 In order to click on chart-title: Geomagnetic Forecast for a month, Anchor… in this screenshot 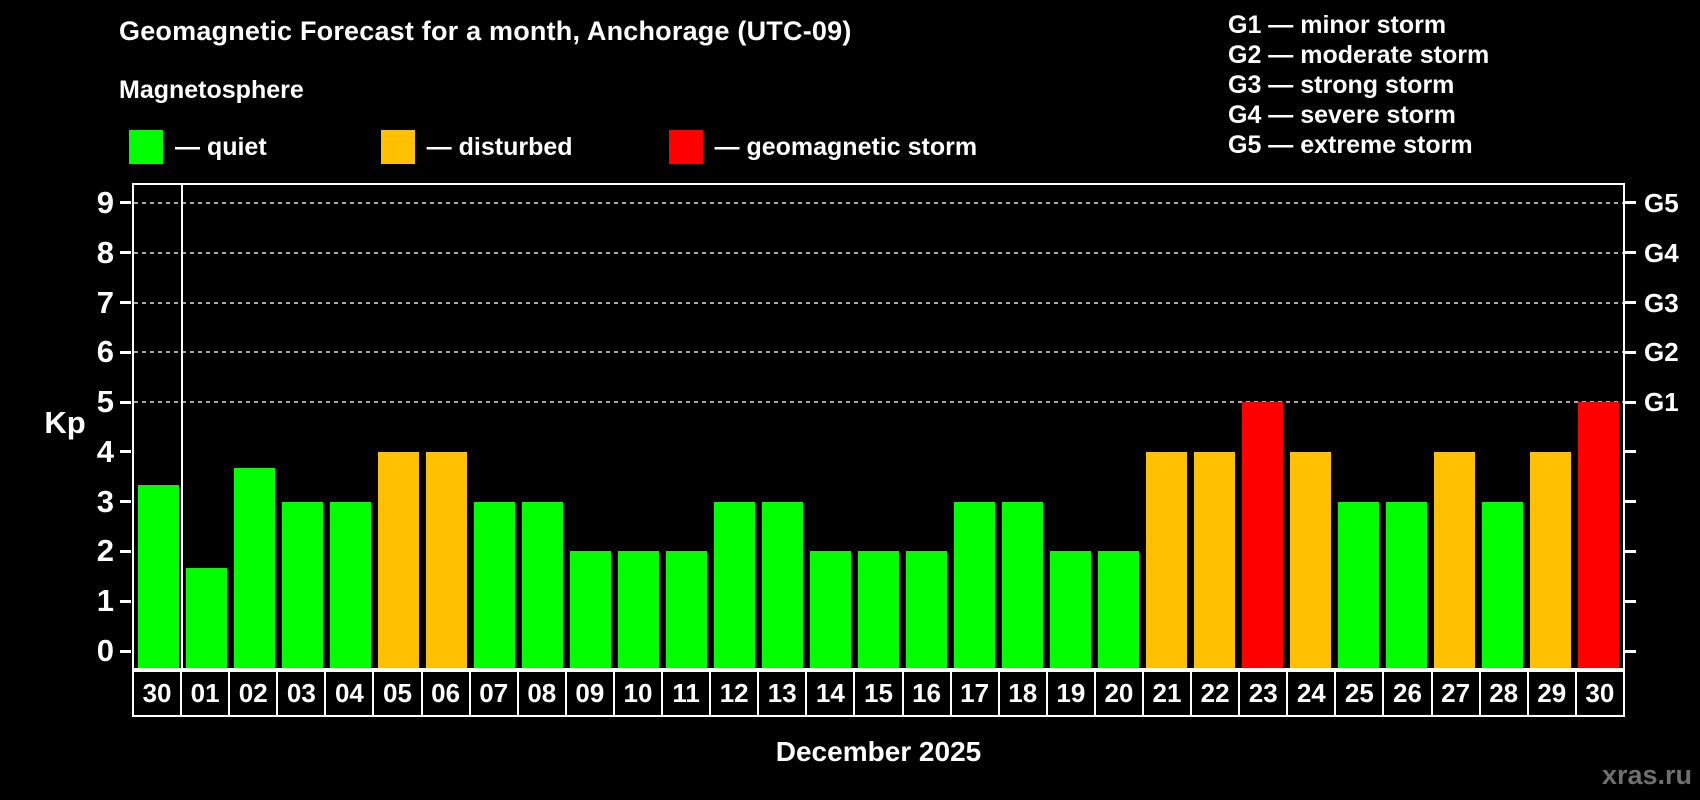, I will do `click(485, 31)`.